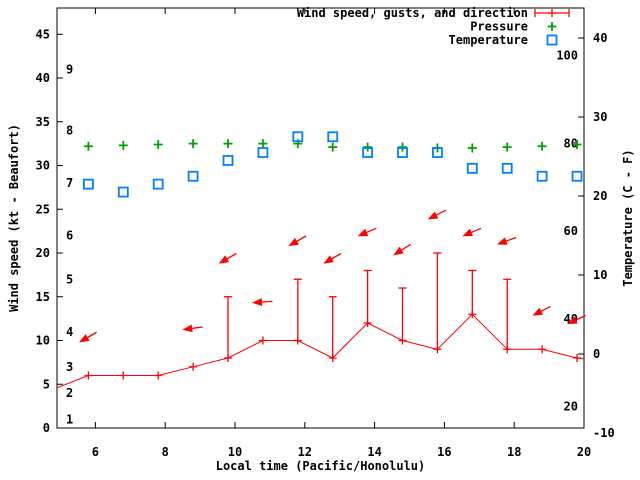 This screenshot has height=480, width=640. Describe the element at coordinates (69, 183) in the screenshot. I see `beaufort-scale-label: 7` at that location.